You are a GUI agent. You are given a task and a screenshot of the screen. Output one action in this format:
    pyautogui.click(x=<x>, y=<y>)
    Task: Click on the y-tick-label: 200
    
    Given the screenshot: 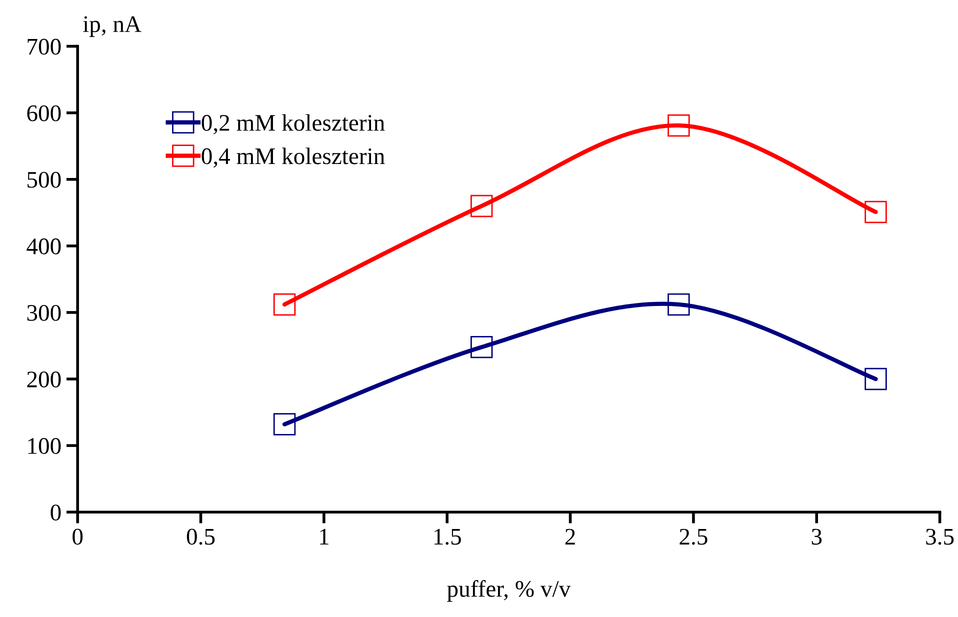 What is the action you would take?
    pyautogui.click(x=44, y=380)
    